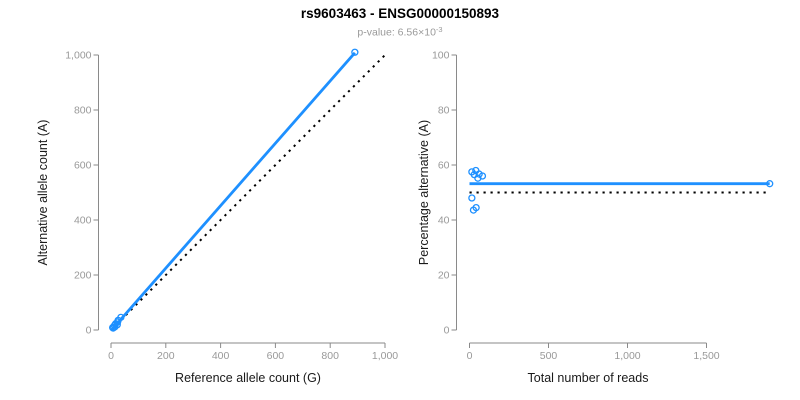 Image resolution: width=800 pixels, height=400 pixels. Describe the element at coordinates (83, 276) in the screenshot. I see `y-tick-label: 200` at that location.